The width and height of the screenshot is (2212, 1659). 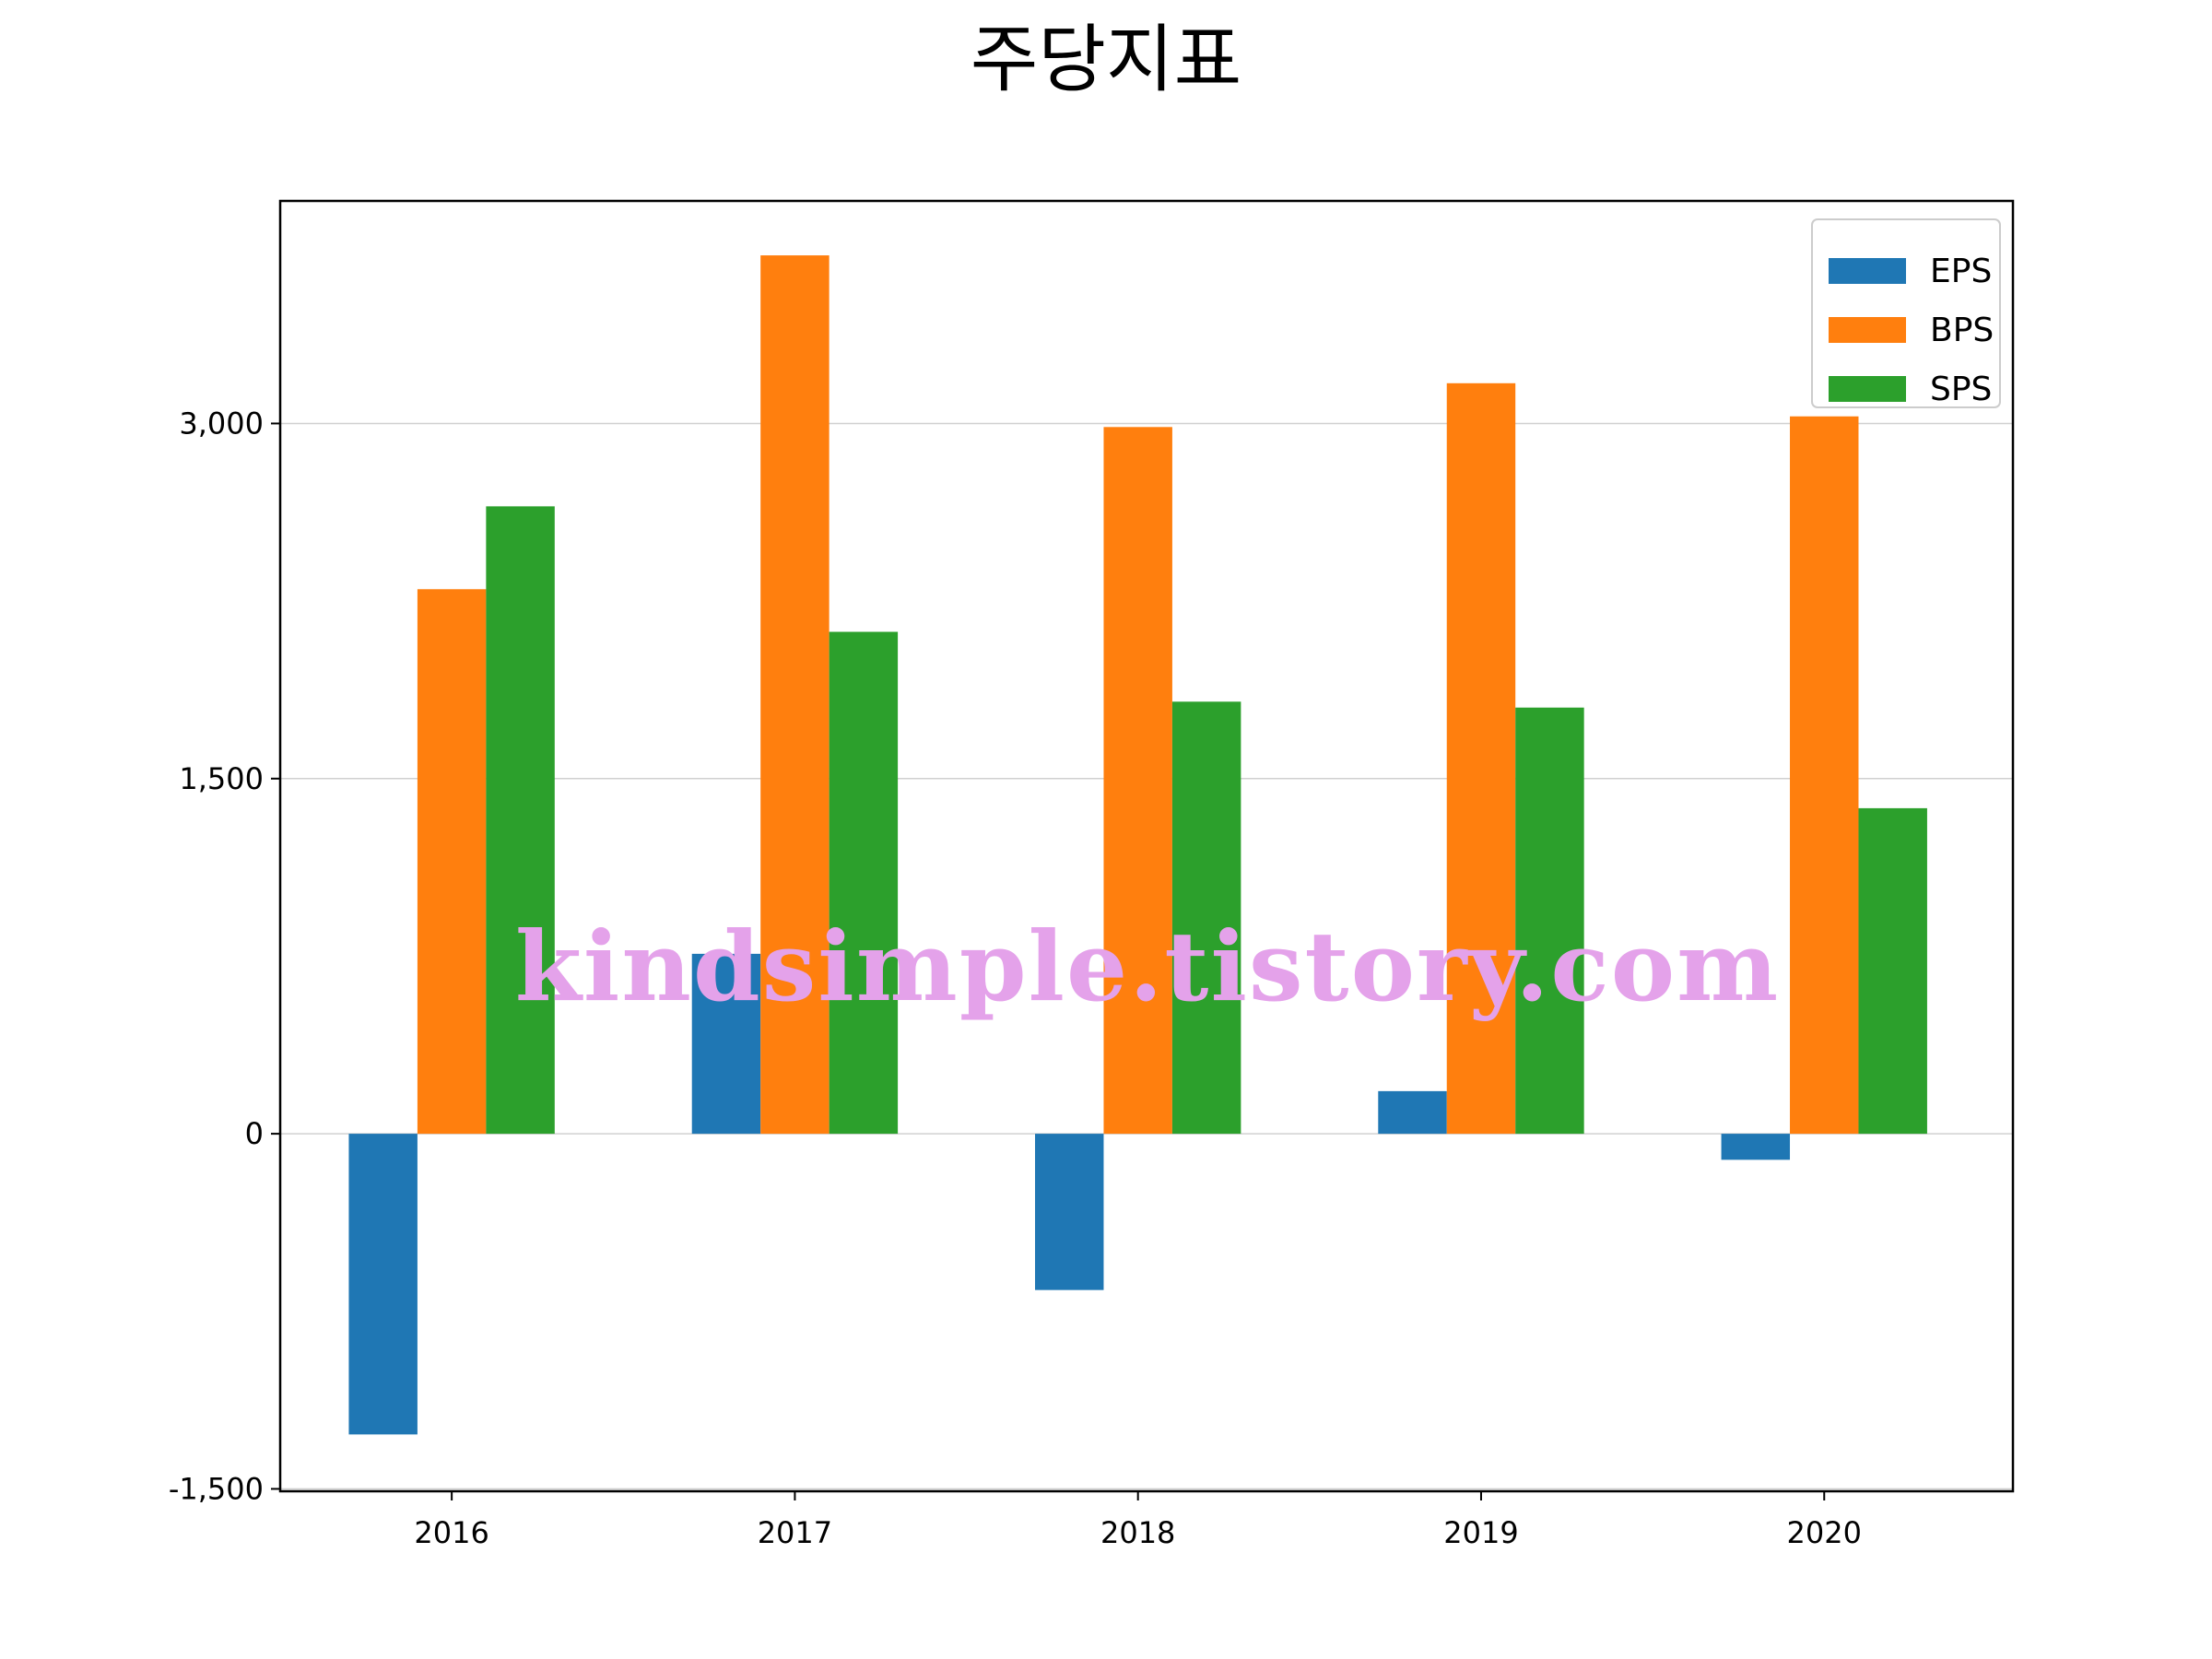 What do you see at coordinates (520, 820) in the screenshot?
I see `bar-sps-2016` at bounding box center [520, 820].